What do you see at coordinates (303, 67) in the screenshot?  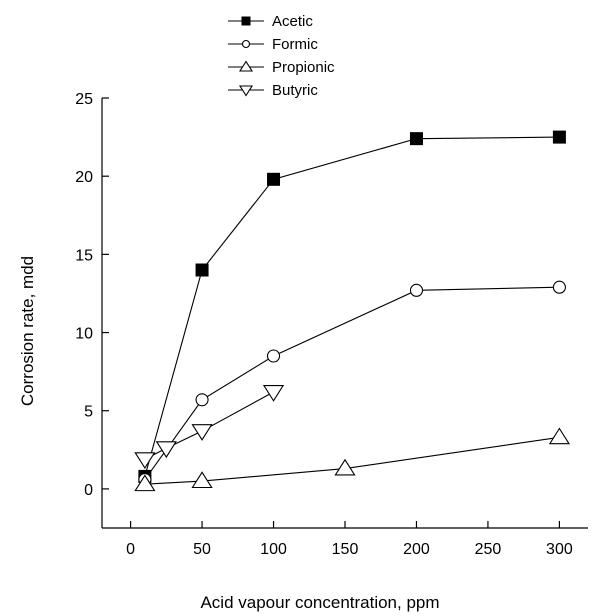 I see `legend-label: Propionic` at bounding box center [303, 67].